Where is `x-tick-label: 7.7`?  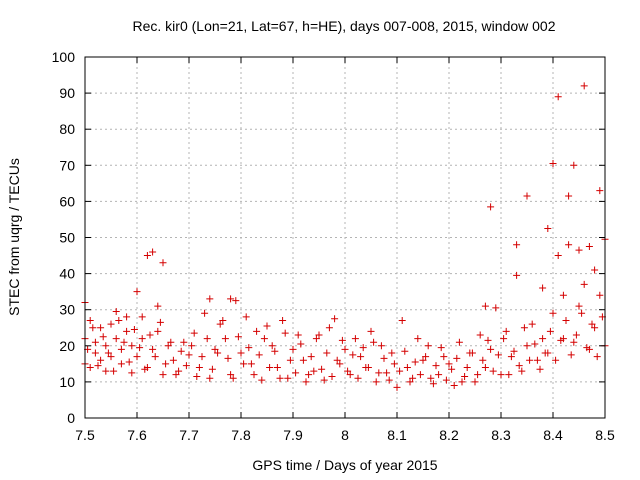 x-tick-label: 7.7 is located at coordinates (189, 435).